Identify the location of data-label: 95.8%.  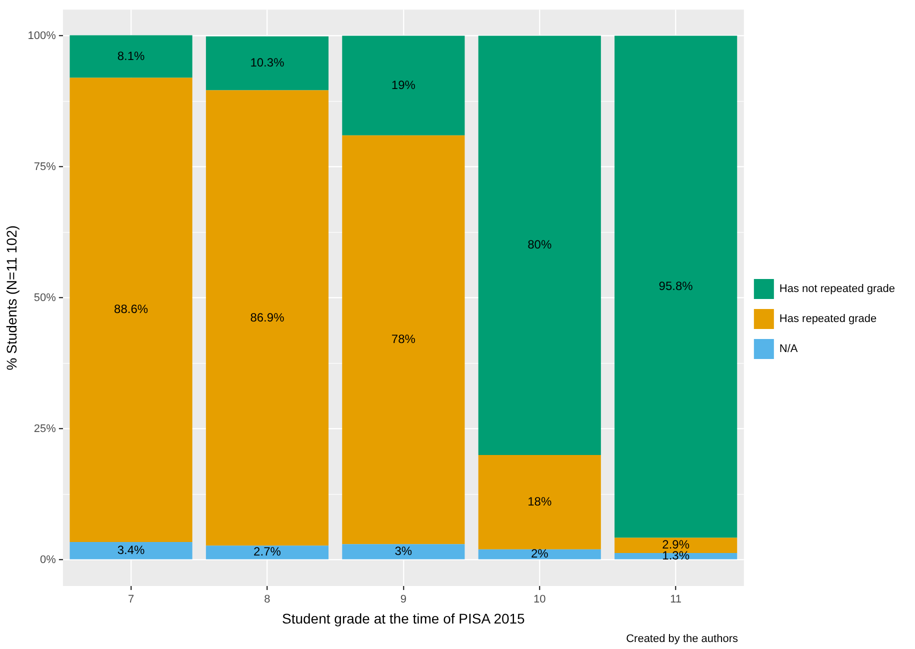
(676, 286).